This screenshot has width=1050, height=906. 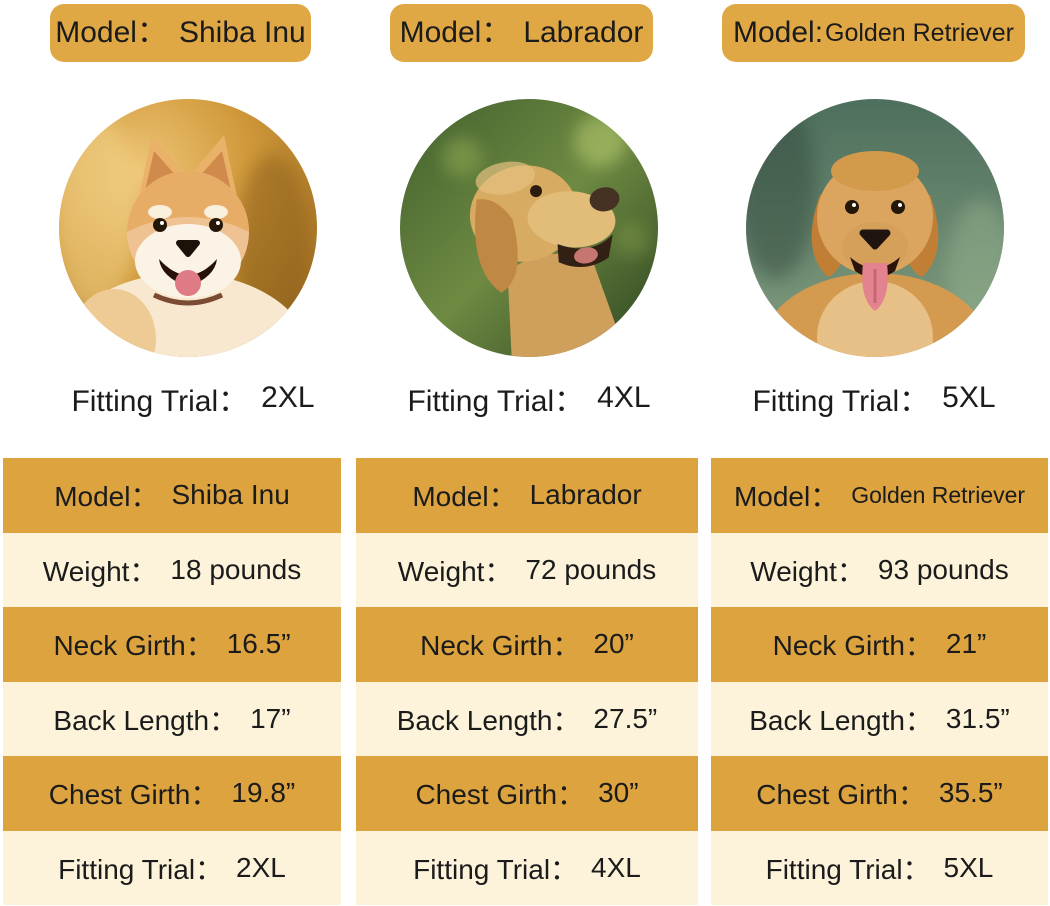 I want to click on table-row: Model： Shiba Inu, so click(x=172, y=495).